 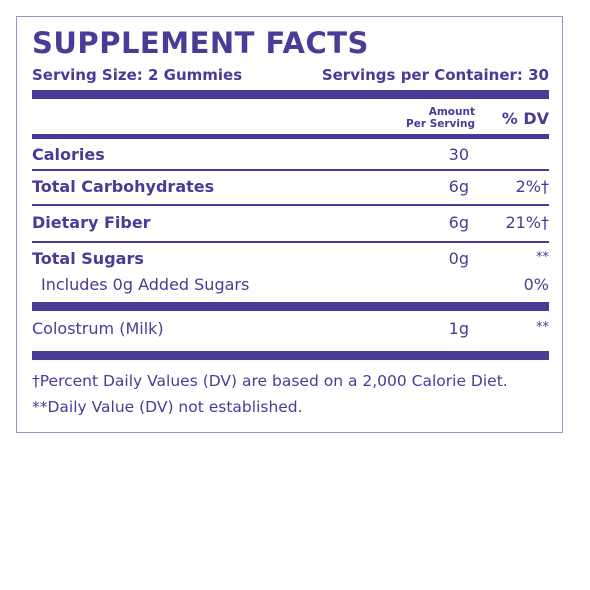 What do you see at coordinates (91, 222) in the screenshot?
I see `row-fiber-label: Dietary Fiber` at bounding box center [91, 222].